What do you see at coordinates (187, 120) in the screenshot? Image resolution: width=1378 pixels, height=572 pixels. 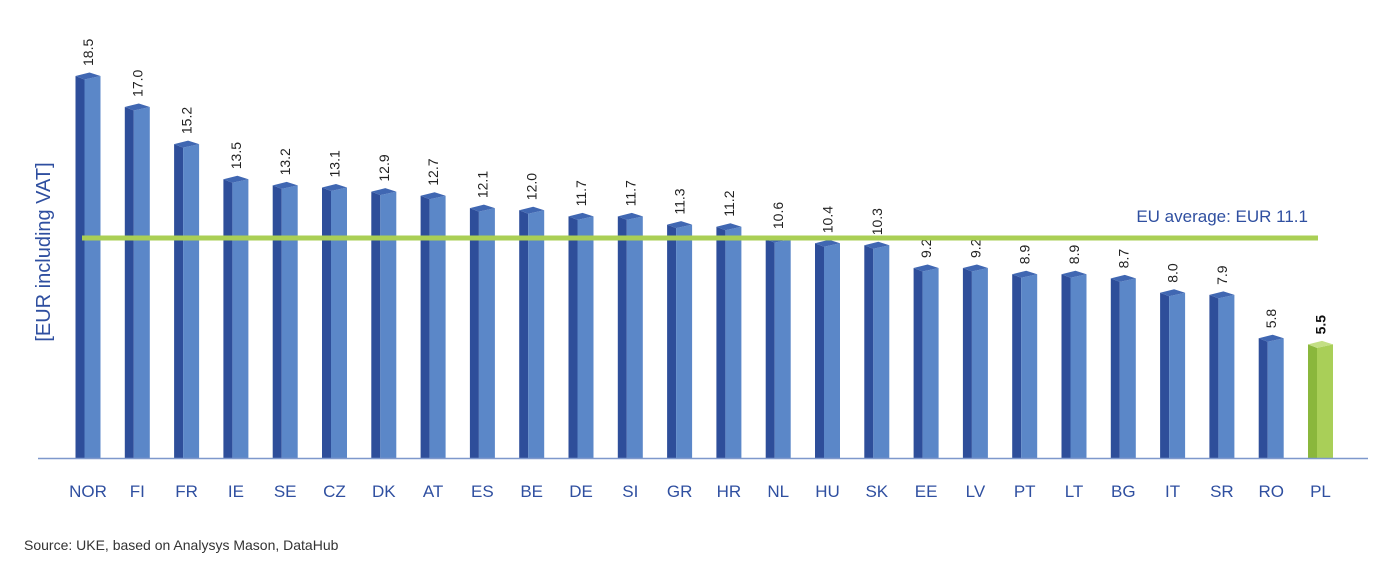 I see `value-label-fr: 15.2` at bounding box center [187, 120].